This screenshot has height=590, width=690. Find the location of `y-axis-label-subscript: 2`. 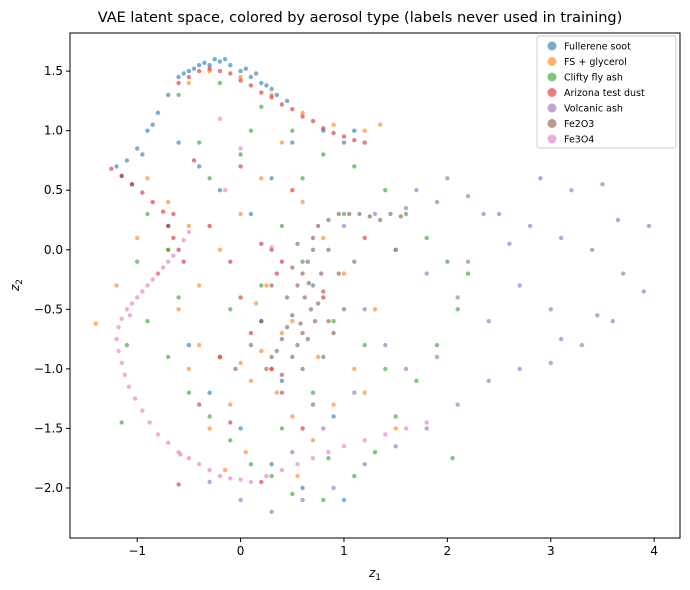

y-axis-label-subscript: 2 is located at coordinates (20, 282).